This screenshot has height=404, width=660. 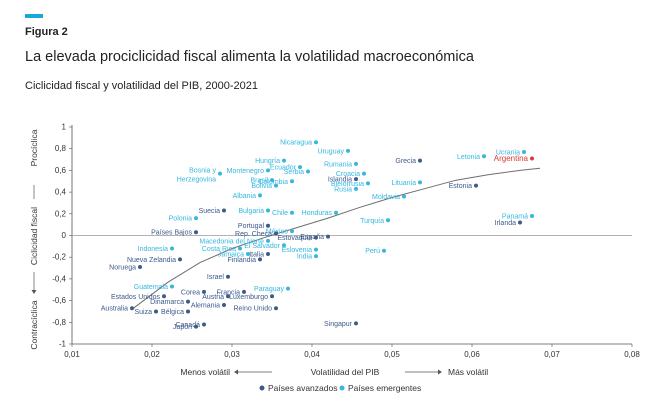 I want to click on point-label: Dinamarca, so click(x=167, y=302).